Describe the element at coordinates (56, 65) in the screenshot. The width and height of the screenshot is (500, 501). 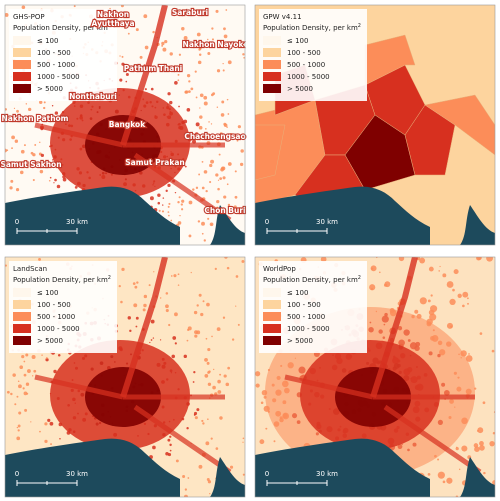
I see `legend-label: 500 - 1000` at that location.